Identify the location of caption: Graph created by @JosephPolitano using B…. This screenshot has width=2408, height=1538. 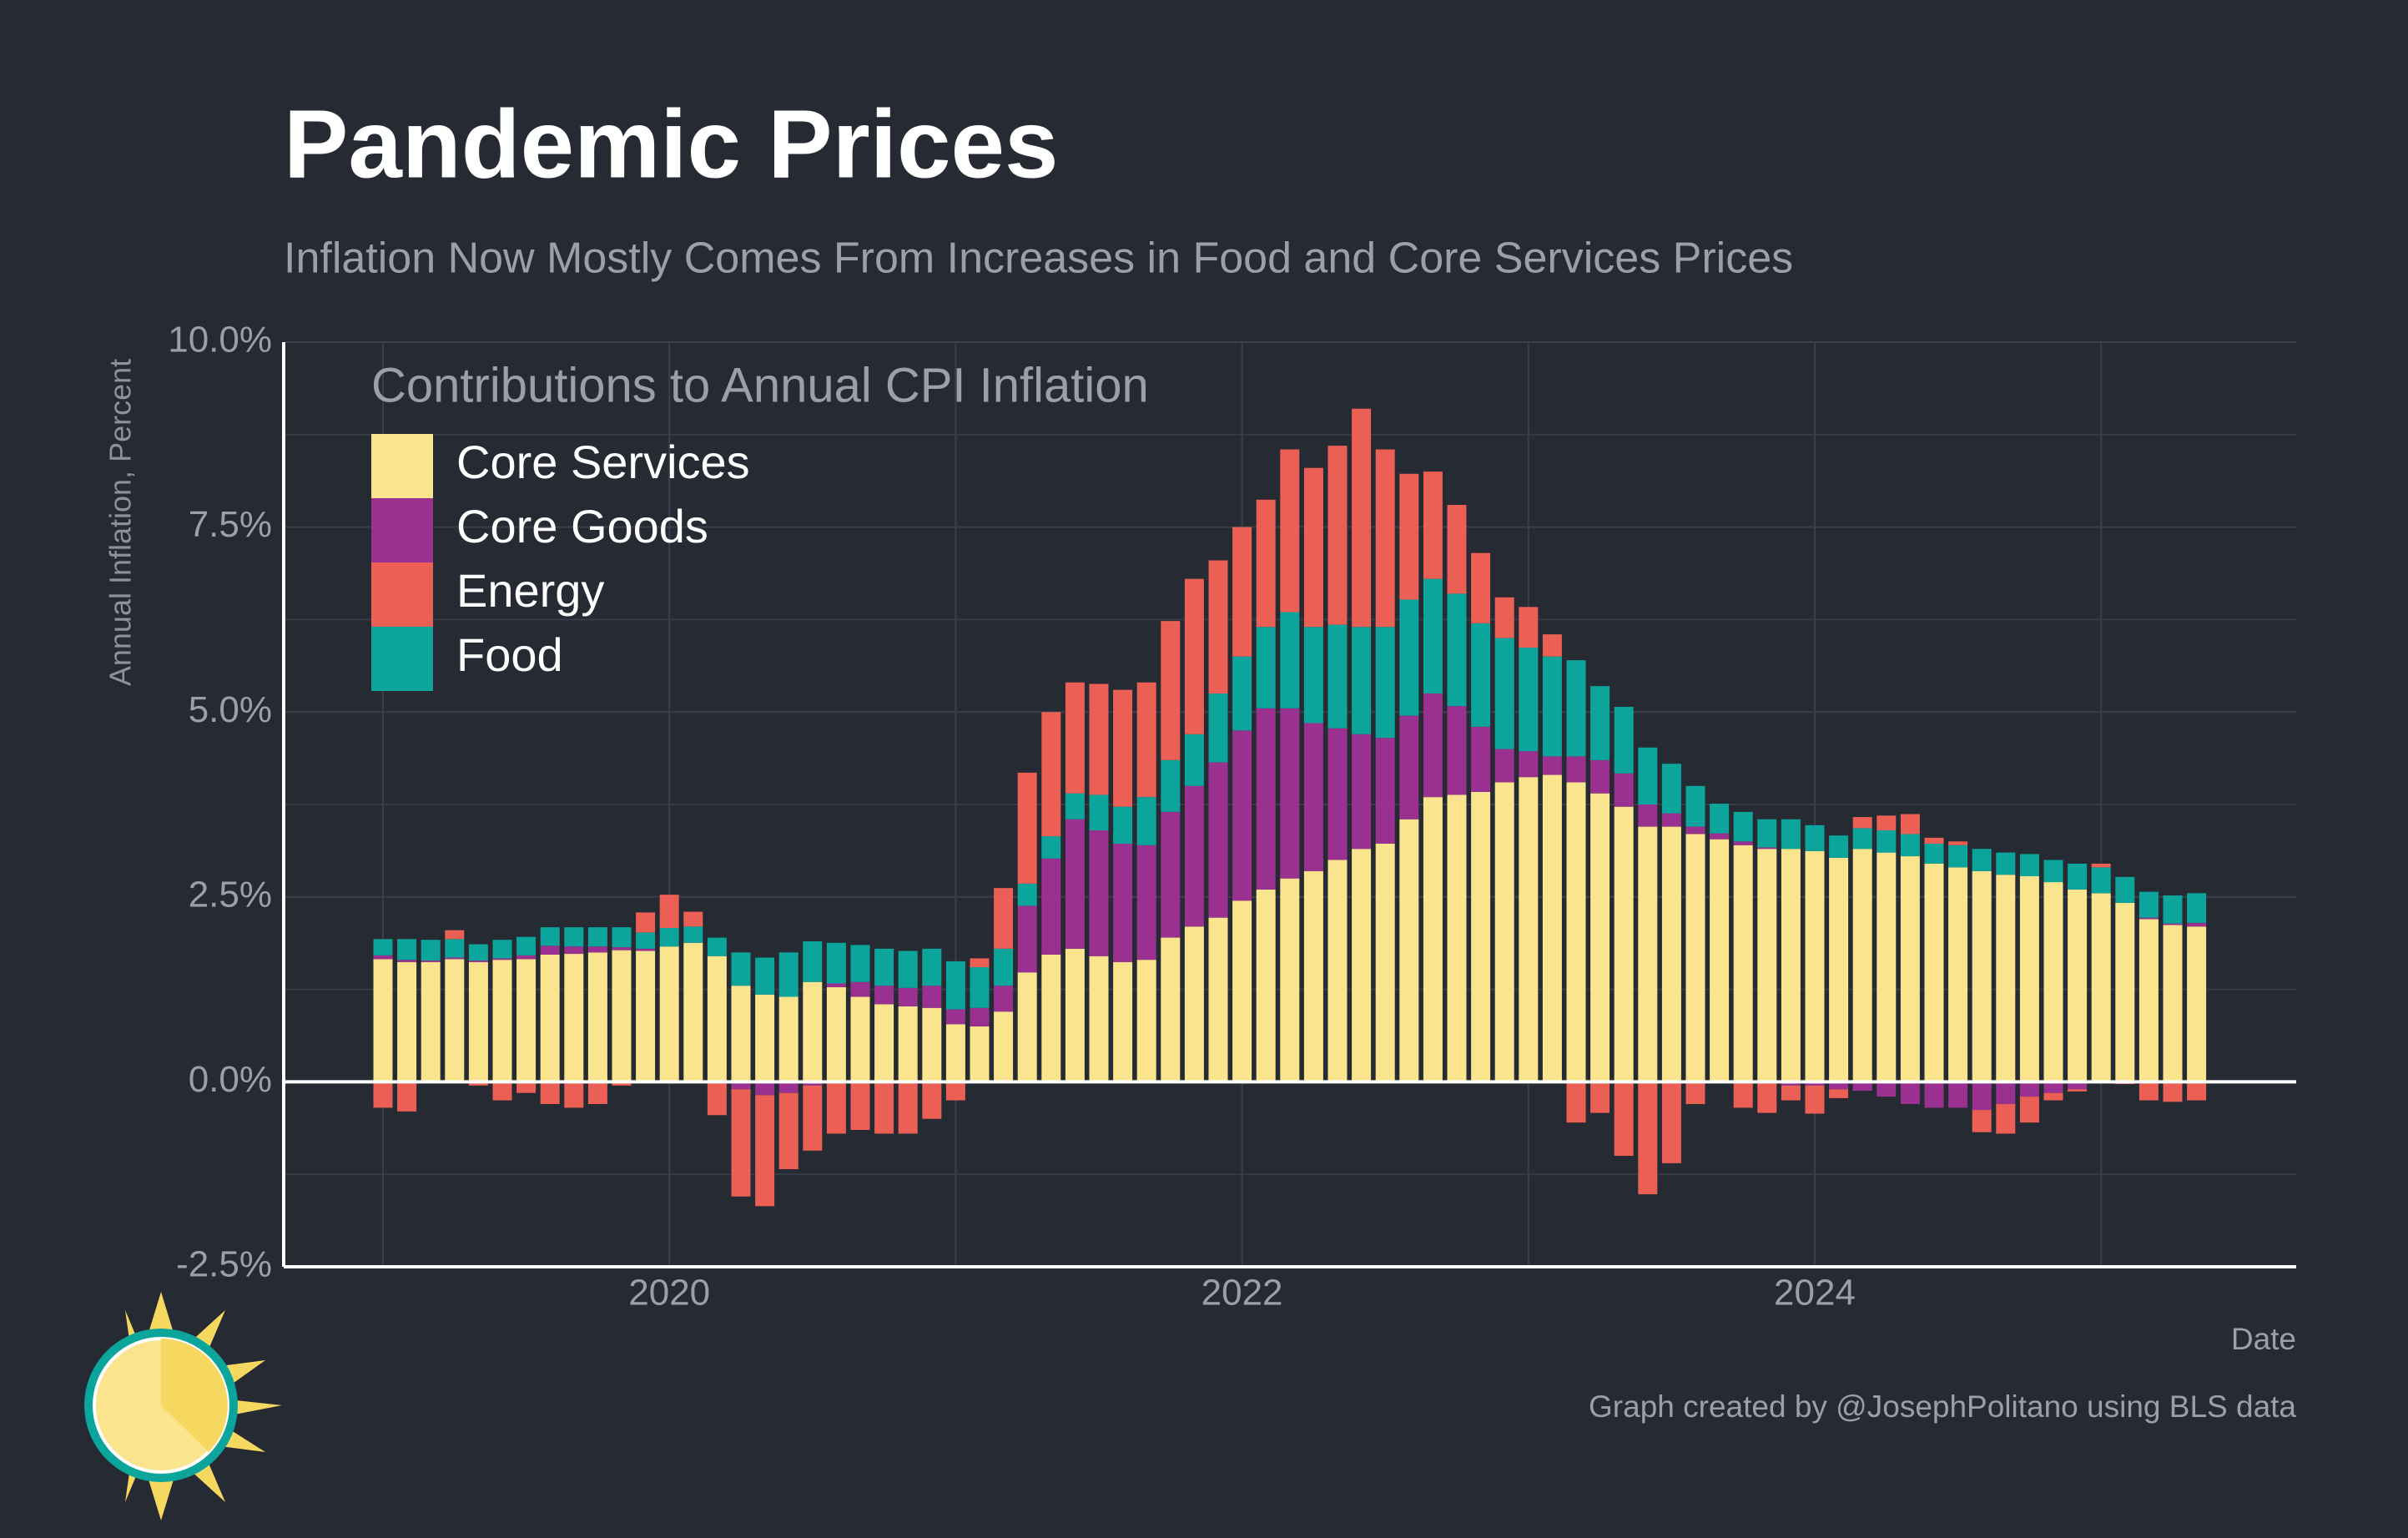
(1942, 1406).